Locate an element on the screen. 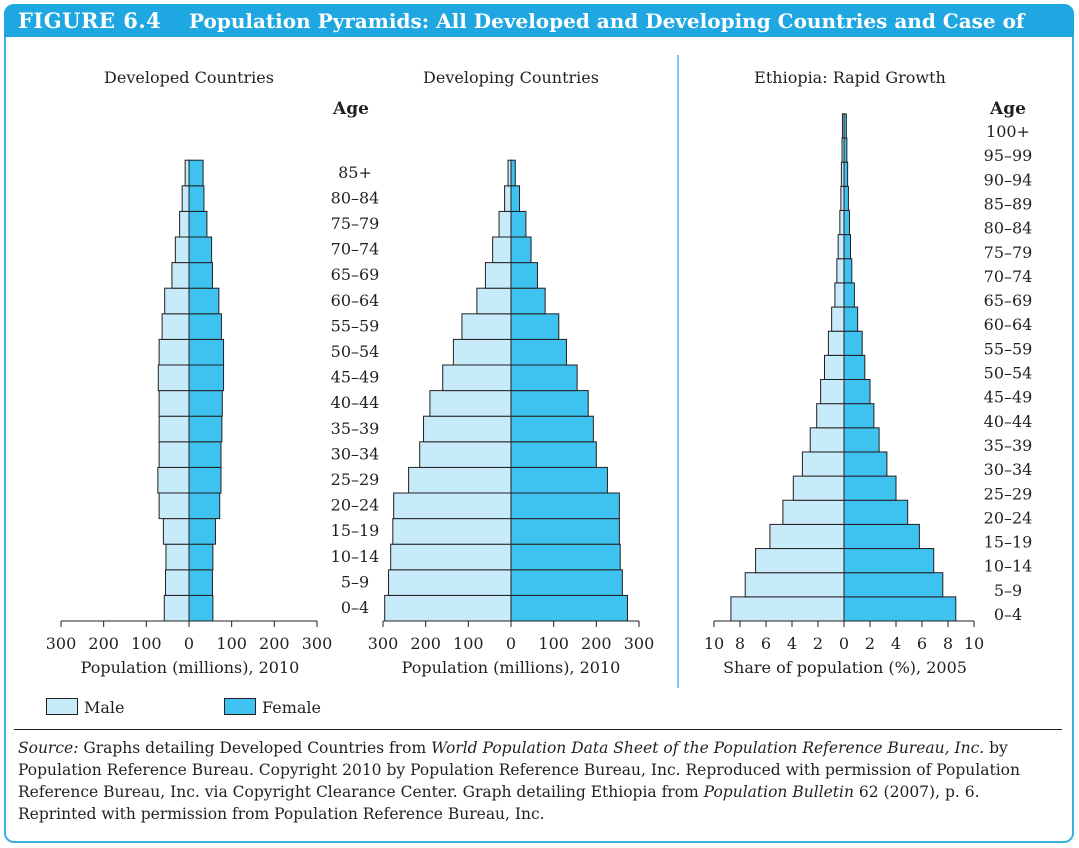 The height and width of the screenshot is (848, 1079). legend-label-female: Female is located at coordinates (291, 707).